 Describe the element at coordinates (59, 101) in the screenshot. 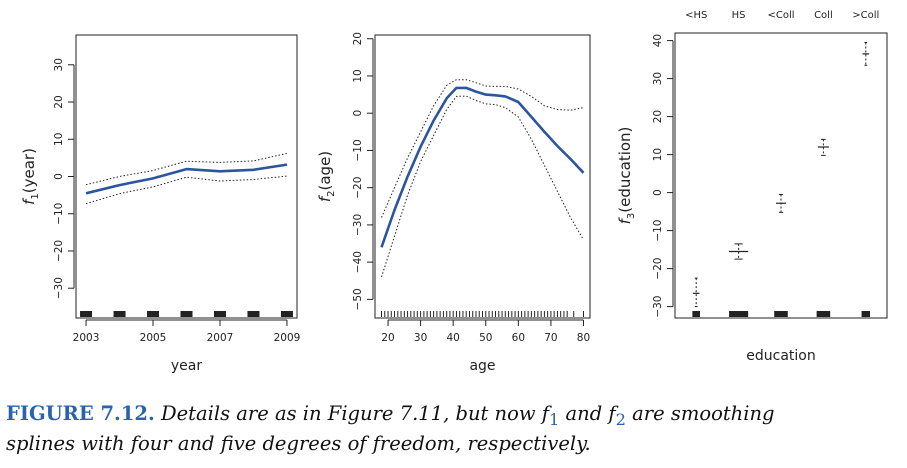

I see `year-panel-ytick-label: 20` at that location.